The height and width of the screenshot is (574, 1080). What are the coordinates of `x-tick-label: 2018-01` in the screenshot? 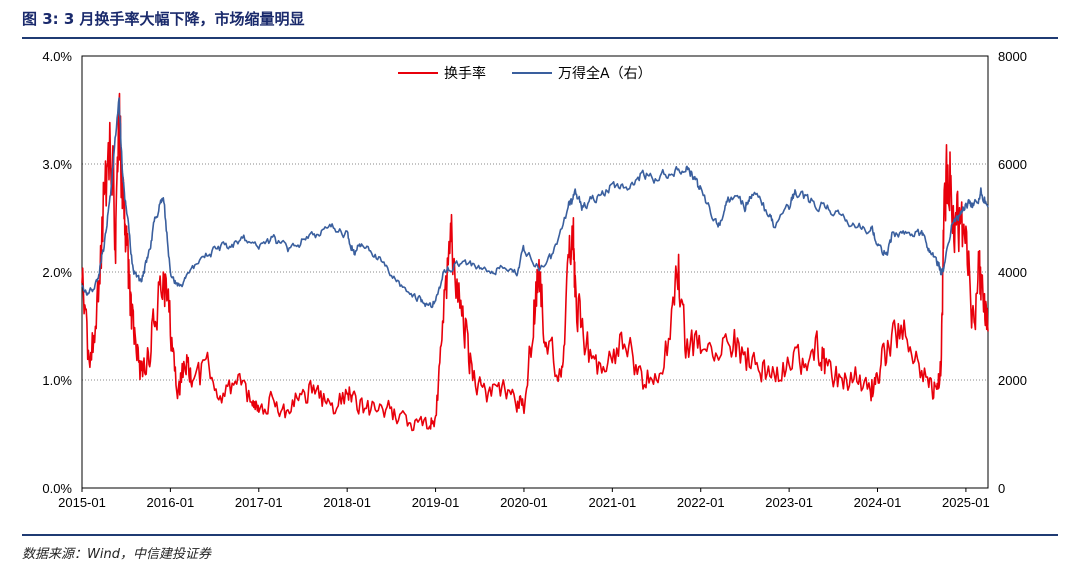 It's located at (347, 502).